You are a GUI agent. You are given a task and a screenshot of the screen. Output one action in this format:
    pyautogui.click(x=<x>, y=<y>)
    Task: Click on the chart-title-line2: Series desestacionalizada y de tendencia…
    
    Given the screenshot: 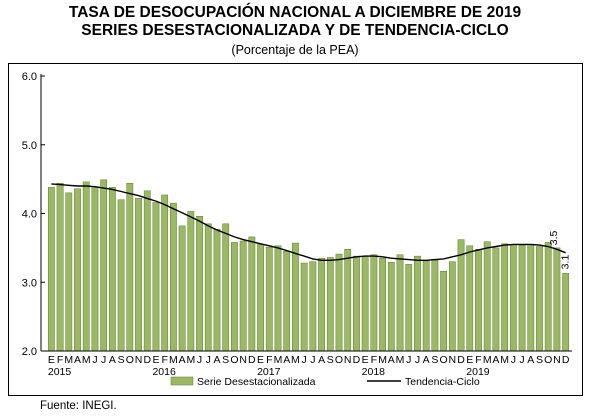 What is the action you would take?
    pyautogui.click(x=295, y=30)
    